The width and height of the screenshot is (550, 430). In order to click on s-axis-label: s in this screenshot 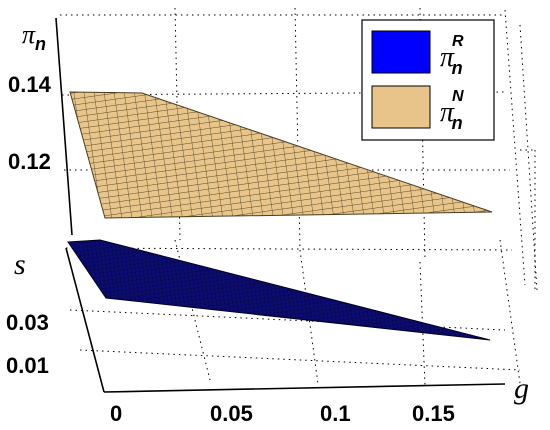, I will do `click(20, 264)`.